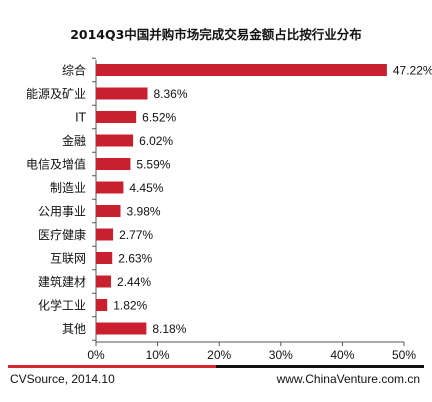 The height and width of the screenshot is (402, 432). I want to click on data-label: 3.98%, so click(144, 212).